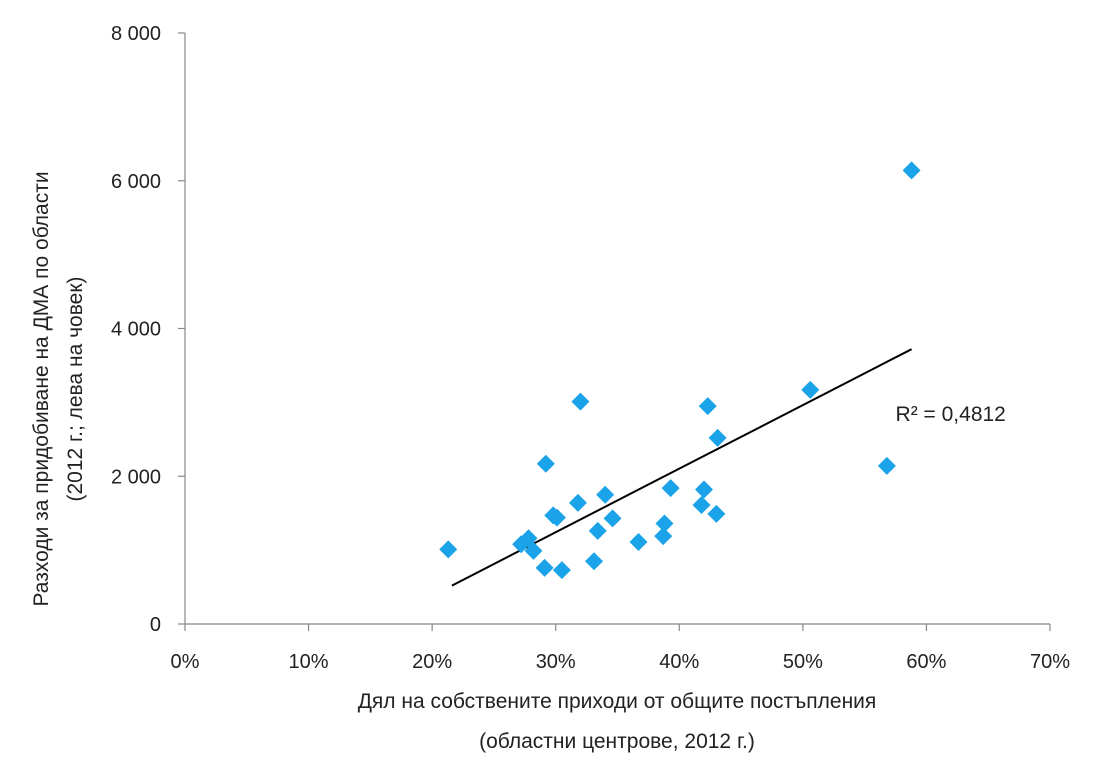 This screenshot has height=775, width=1111. Describe the element at coordinates (1050, 662) in the screenshot. I see `x-tick-label: 70%` at that location.